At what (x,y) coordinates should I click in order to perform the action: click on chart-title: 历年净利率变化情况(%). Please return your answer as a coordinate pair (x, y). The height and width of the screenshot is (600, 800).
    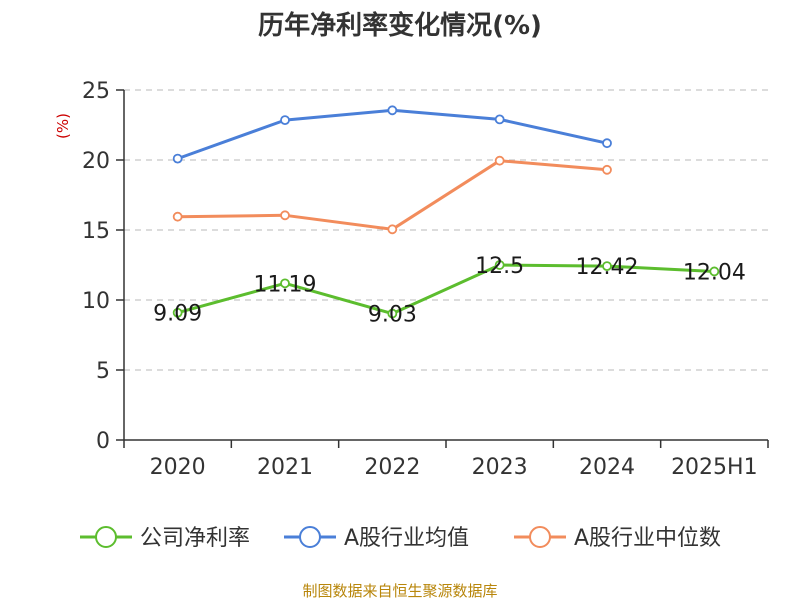
    Looking at the image, I should click on (400, 25).